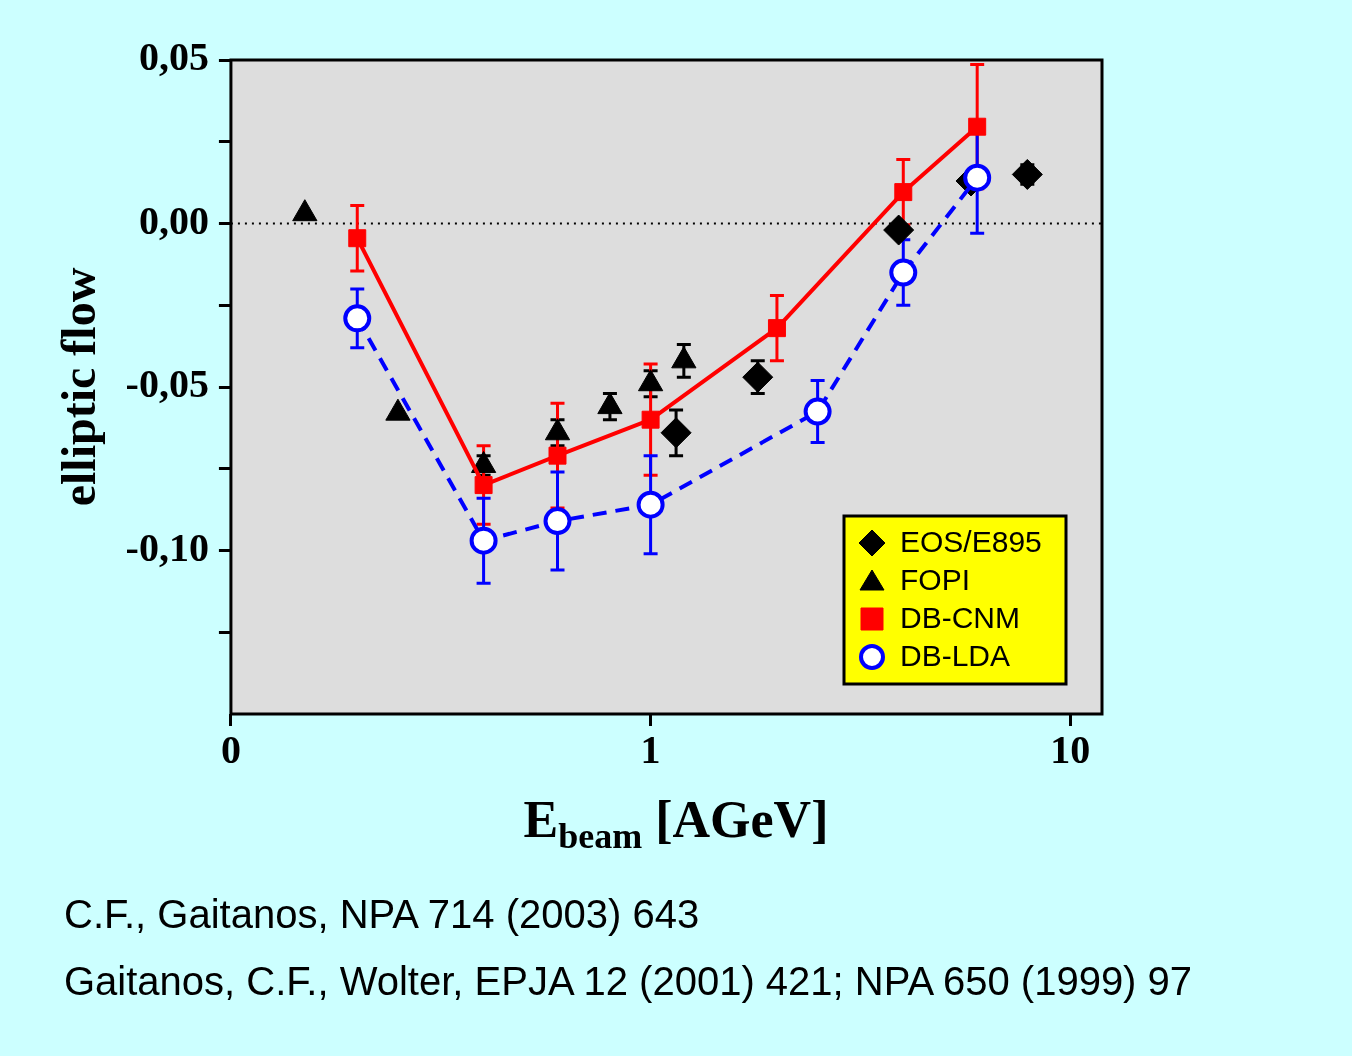 The width and height of the screenshot is (1352, 1056). What do you see at coordinates (676, 824) in the screenshot?
I see `x-axis-title: E$_{beam}$ [AGeV]` at bounding box center [676, 824].